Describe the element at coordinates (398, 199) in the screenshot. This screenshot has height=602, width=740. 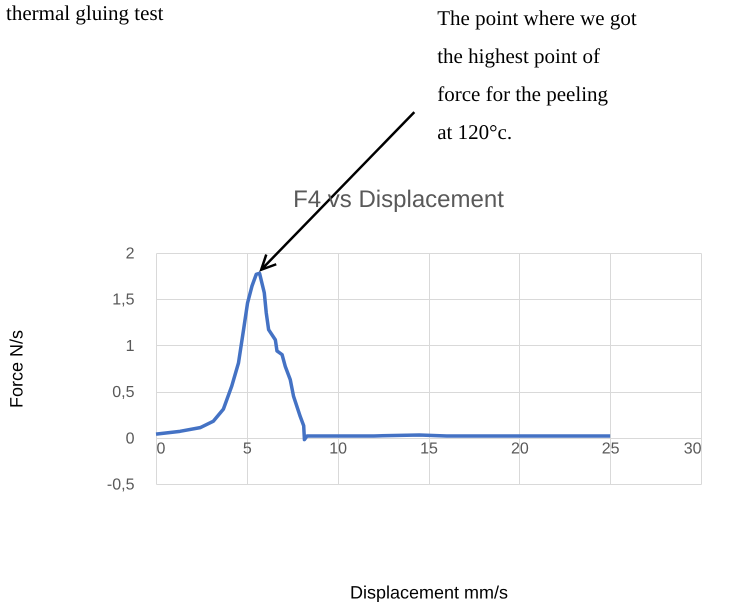
I see `chart-title: F4 vs Displacement` at that location.